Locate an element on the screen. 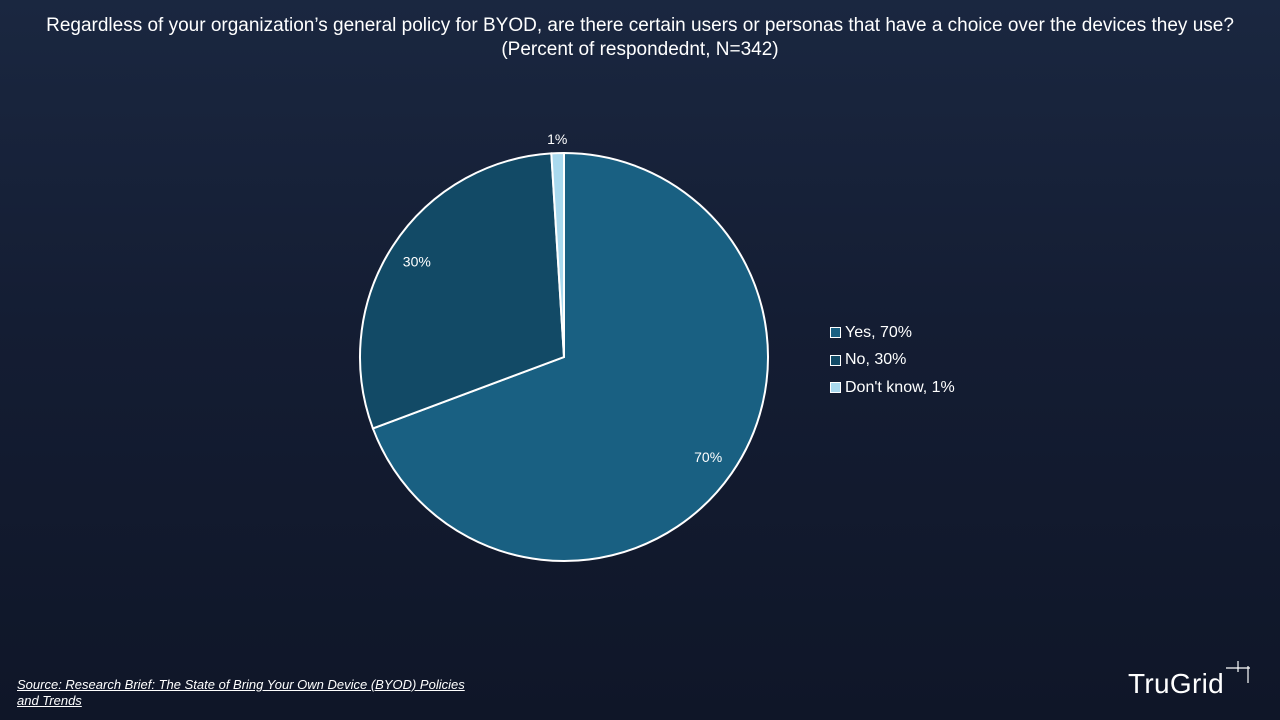 The width and height of the screenshot is (1280, 720). trugrid-logo: TruGrid is located at coordinates (1190, 681).